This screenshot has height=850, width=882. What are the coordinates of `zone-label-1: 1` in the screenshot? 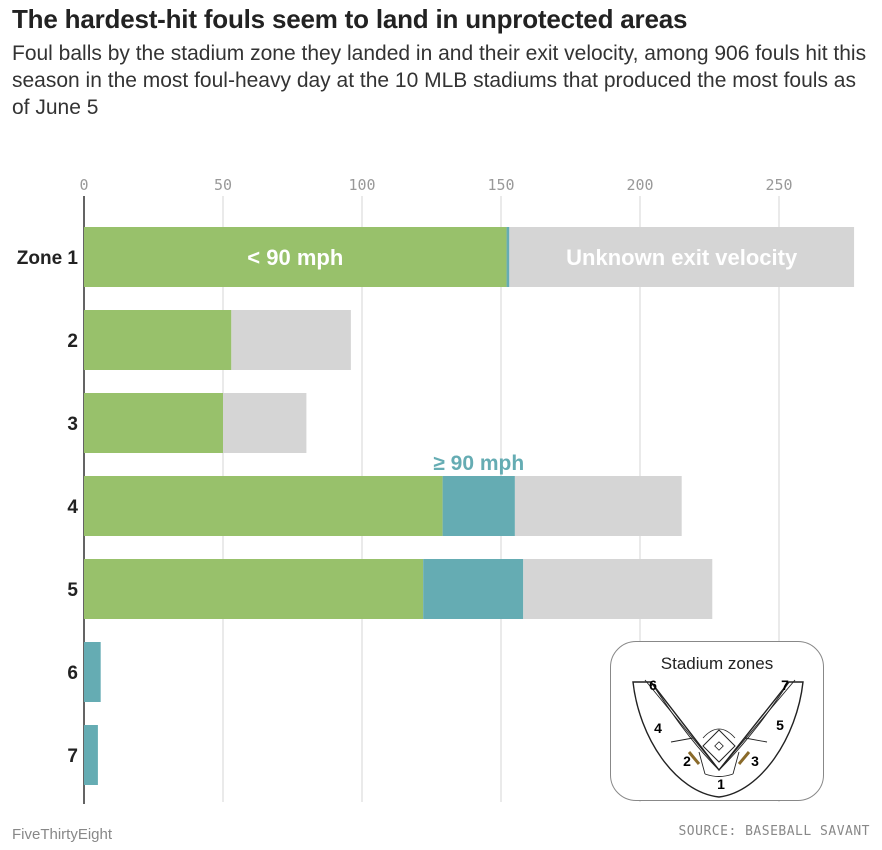 It's located at (721, 784).